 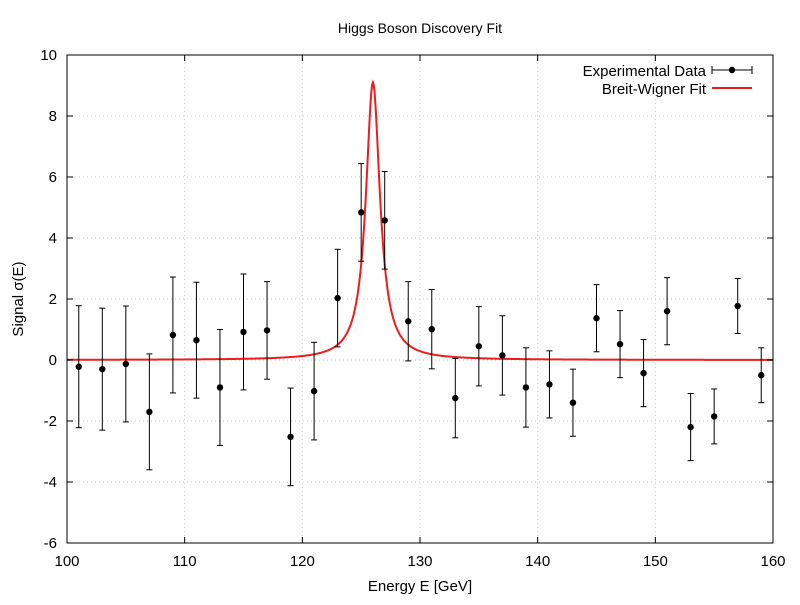 What do you see at coordinates (48, 55) in the screenshot?
I see `y-tick-label: 10` at bounding box center [48, 55].